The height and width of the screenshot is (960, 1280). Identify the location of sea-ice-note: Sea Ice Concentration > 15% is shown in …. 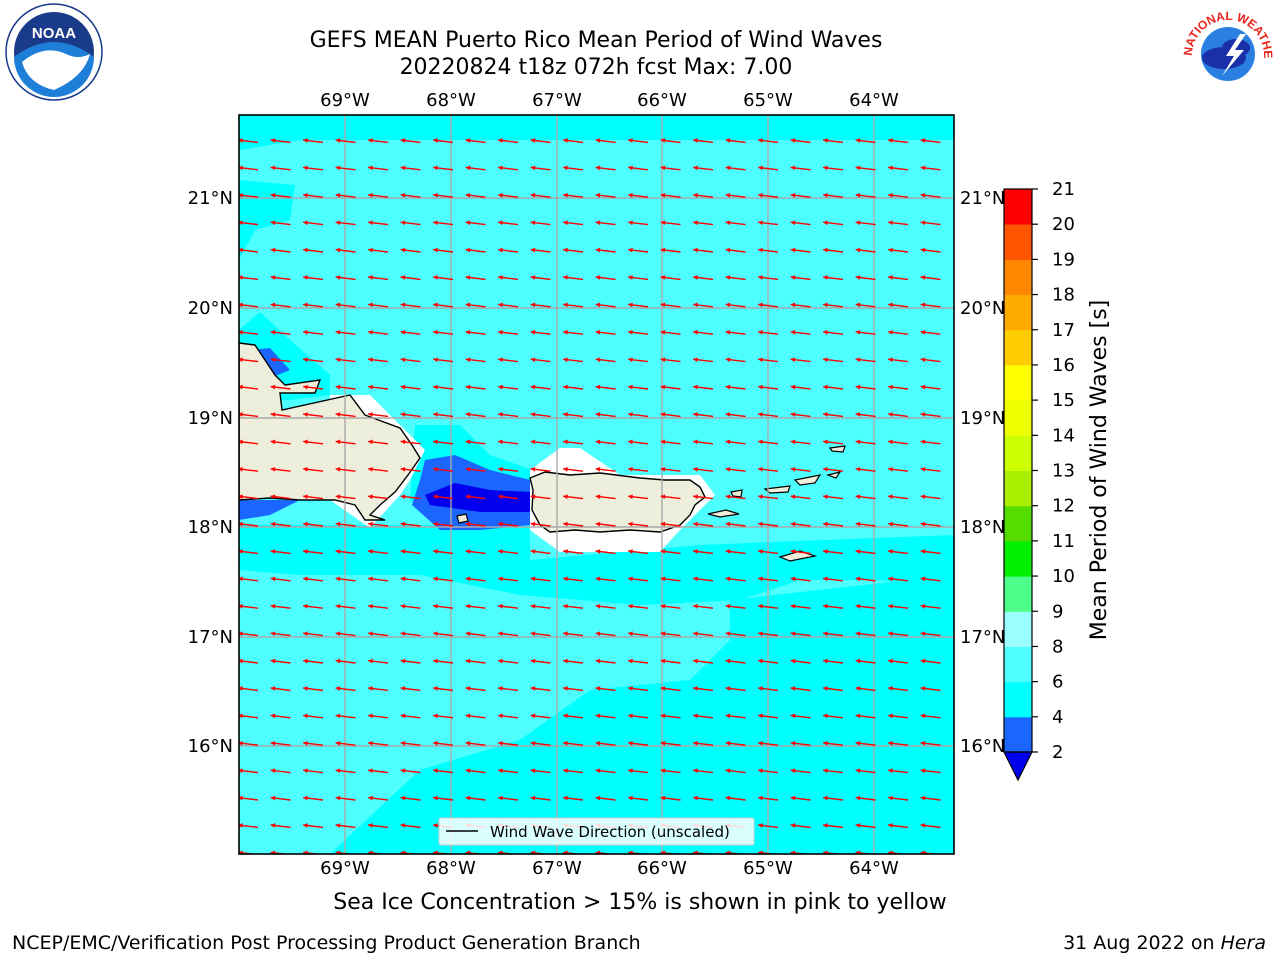
(640, 902).